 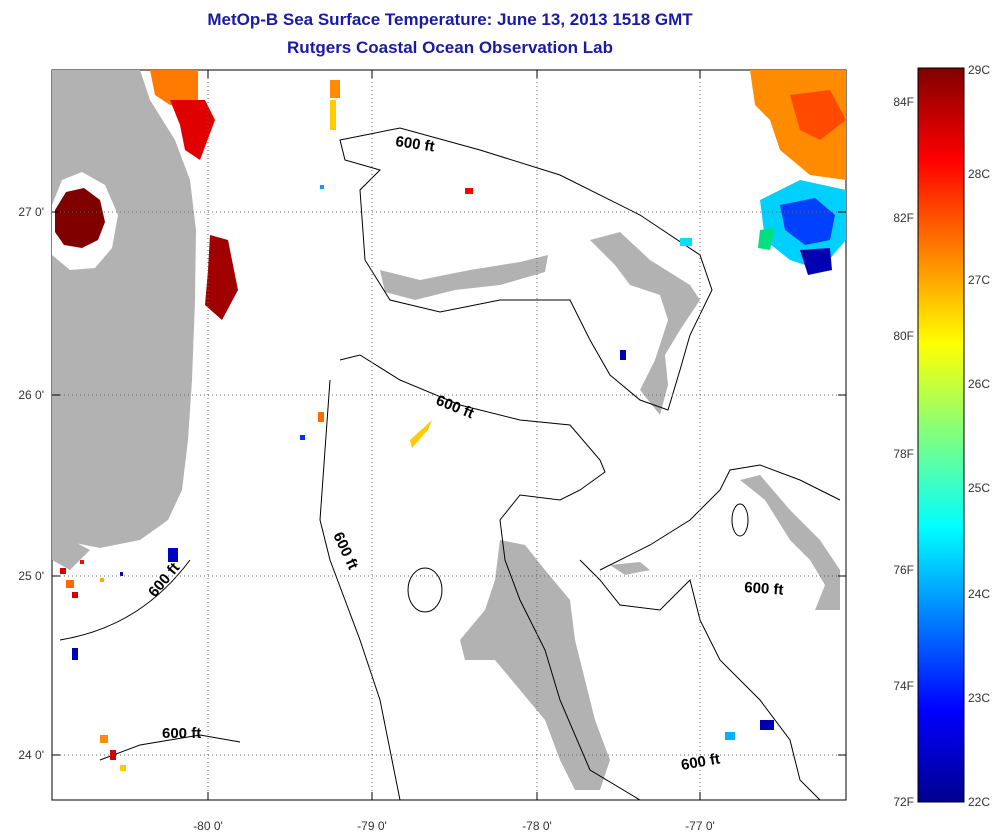 What do you see at coordinates (537, 826) in the screenshot?
I see `x-tick-label: -78 0'` at bounding box center [537, 826].